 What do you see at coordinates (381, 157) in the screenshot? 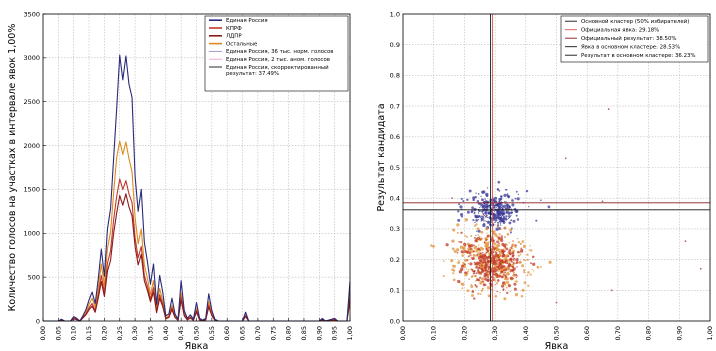
I see `y-axis-label: Результат кандидата` at bounding box center [381, 157].